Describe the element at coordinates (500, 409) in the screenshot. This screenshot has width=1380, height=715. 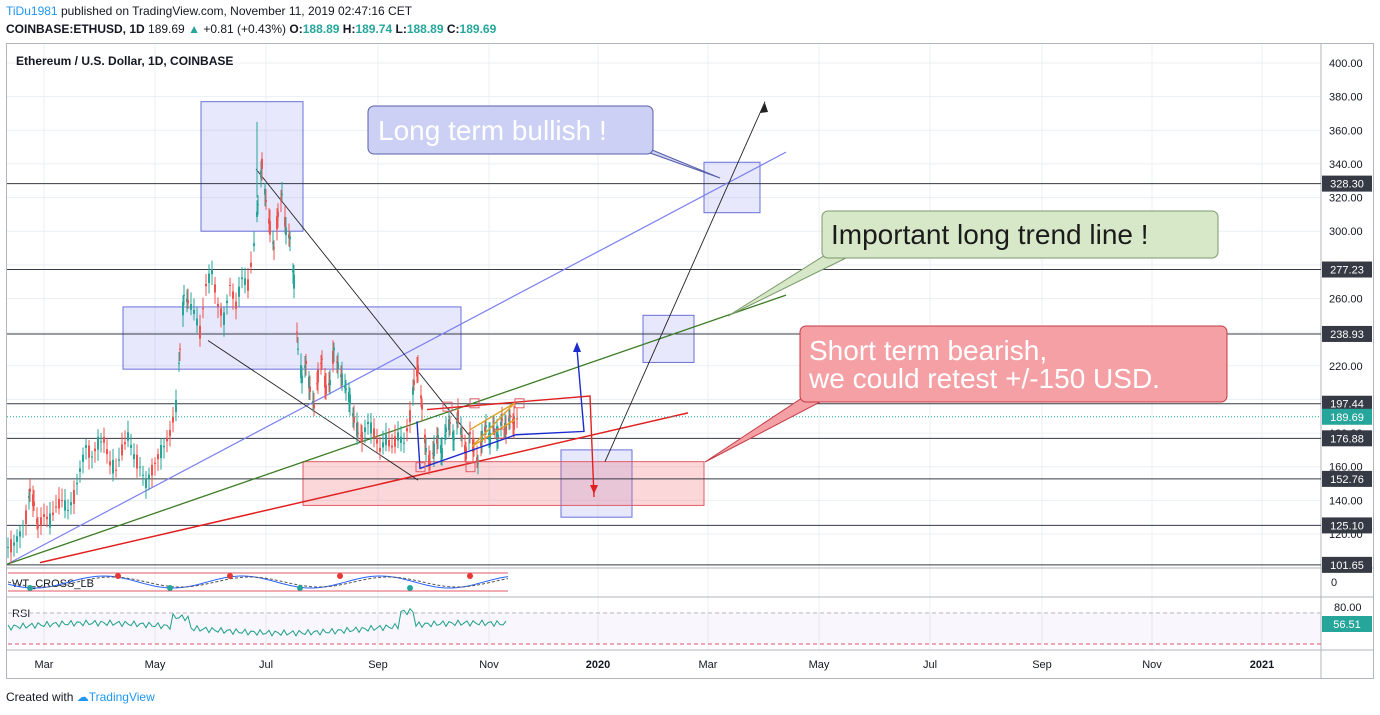
I see `pattern-line` at that location.